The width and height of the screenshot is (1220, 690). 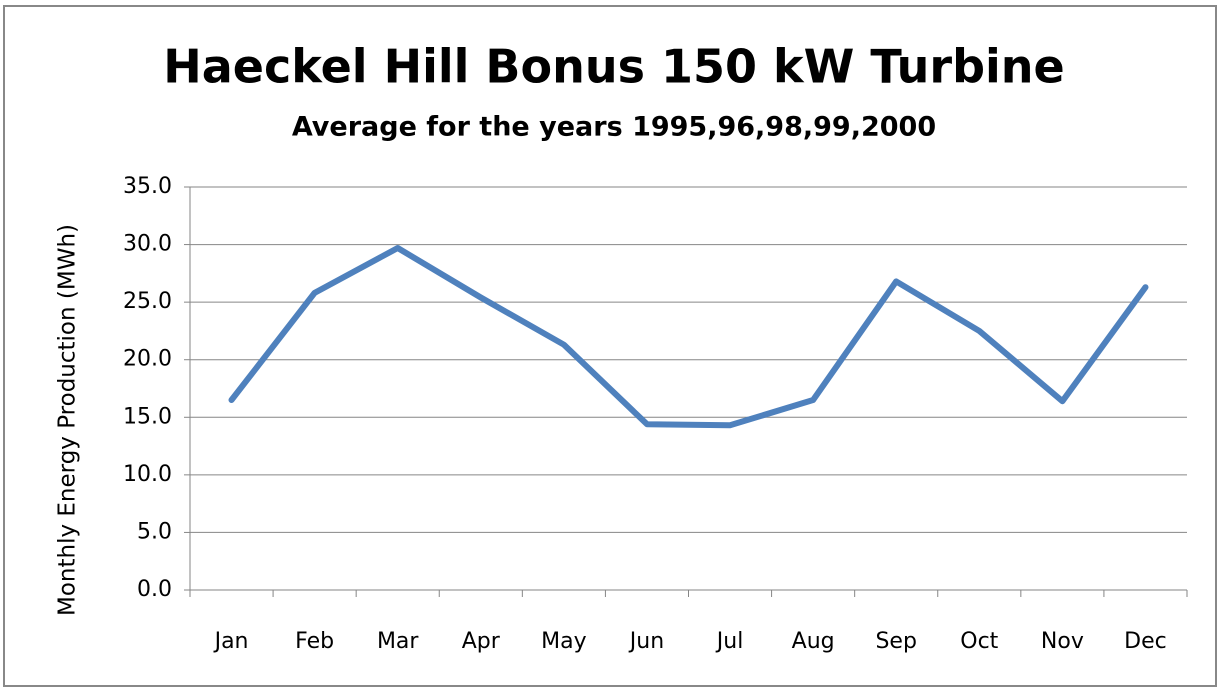 What do you see at coordinates (481, 641) in the screenshot?
I see `x-tick-label: Apr` at bounding box center [481, 641].